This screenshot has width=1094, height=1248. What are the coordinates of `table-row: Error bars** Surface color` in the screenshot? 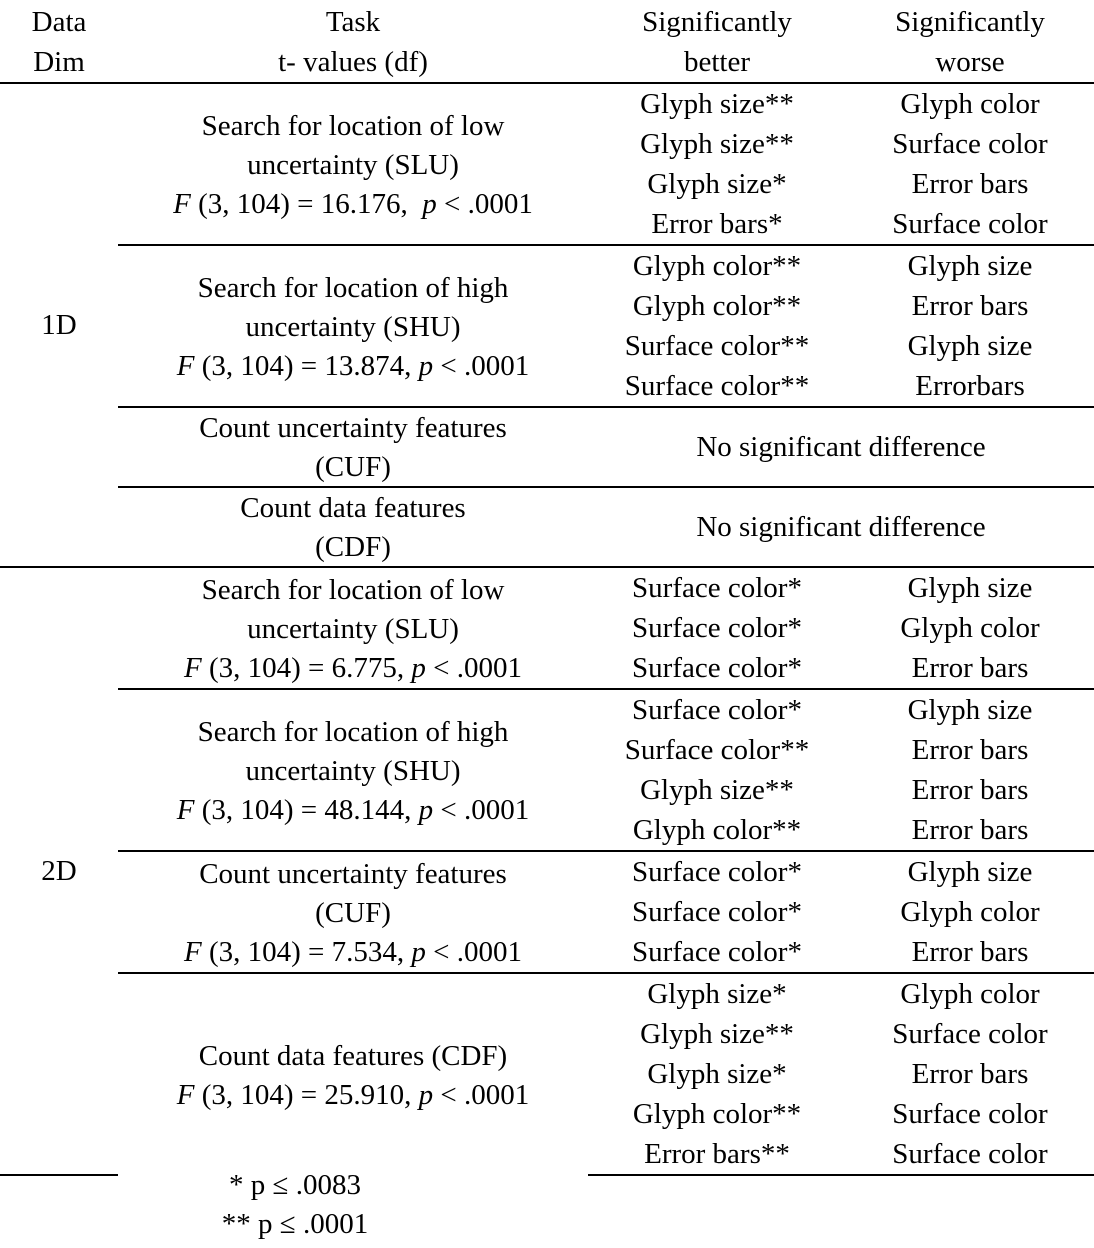 It's located at (547, 1155).